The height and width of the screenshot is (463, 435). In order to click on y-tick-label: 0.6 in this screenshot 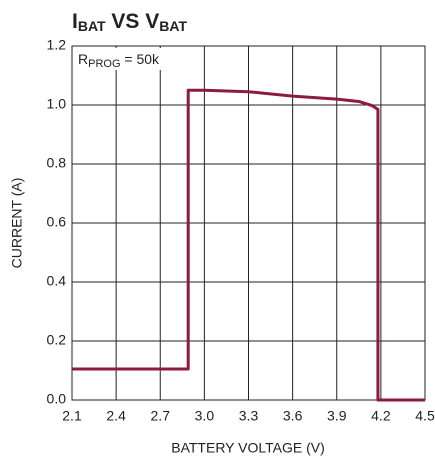, I will do `click(57, 222)`.